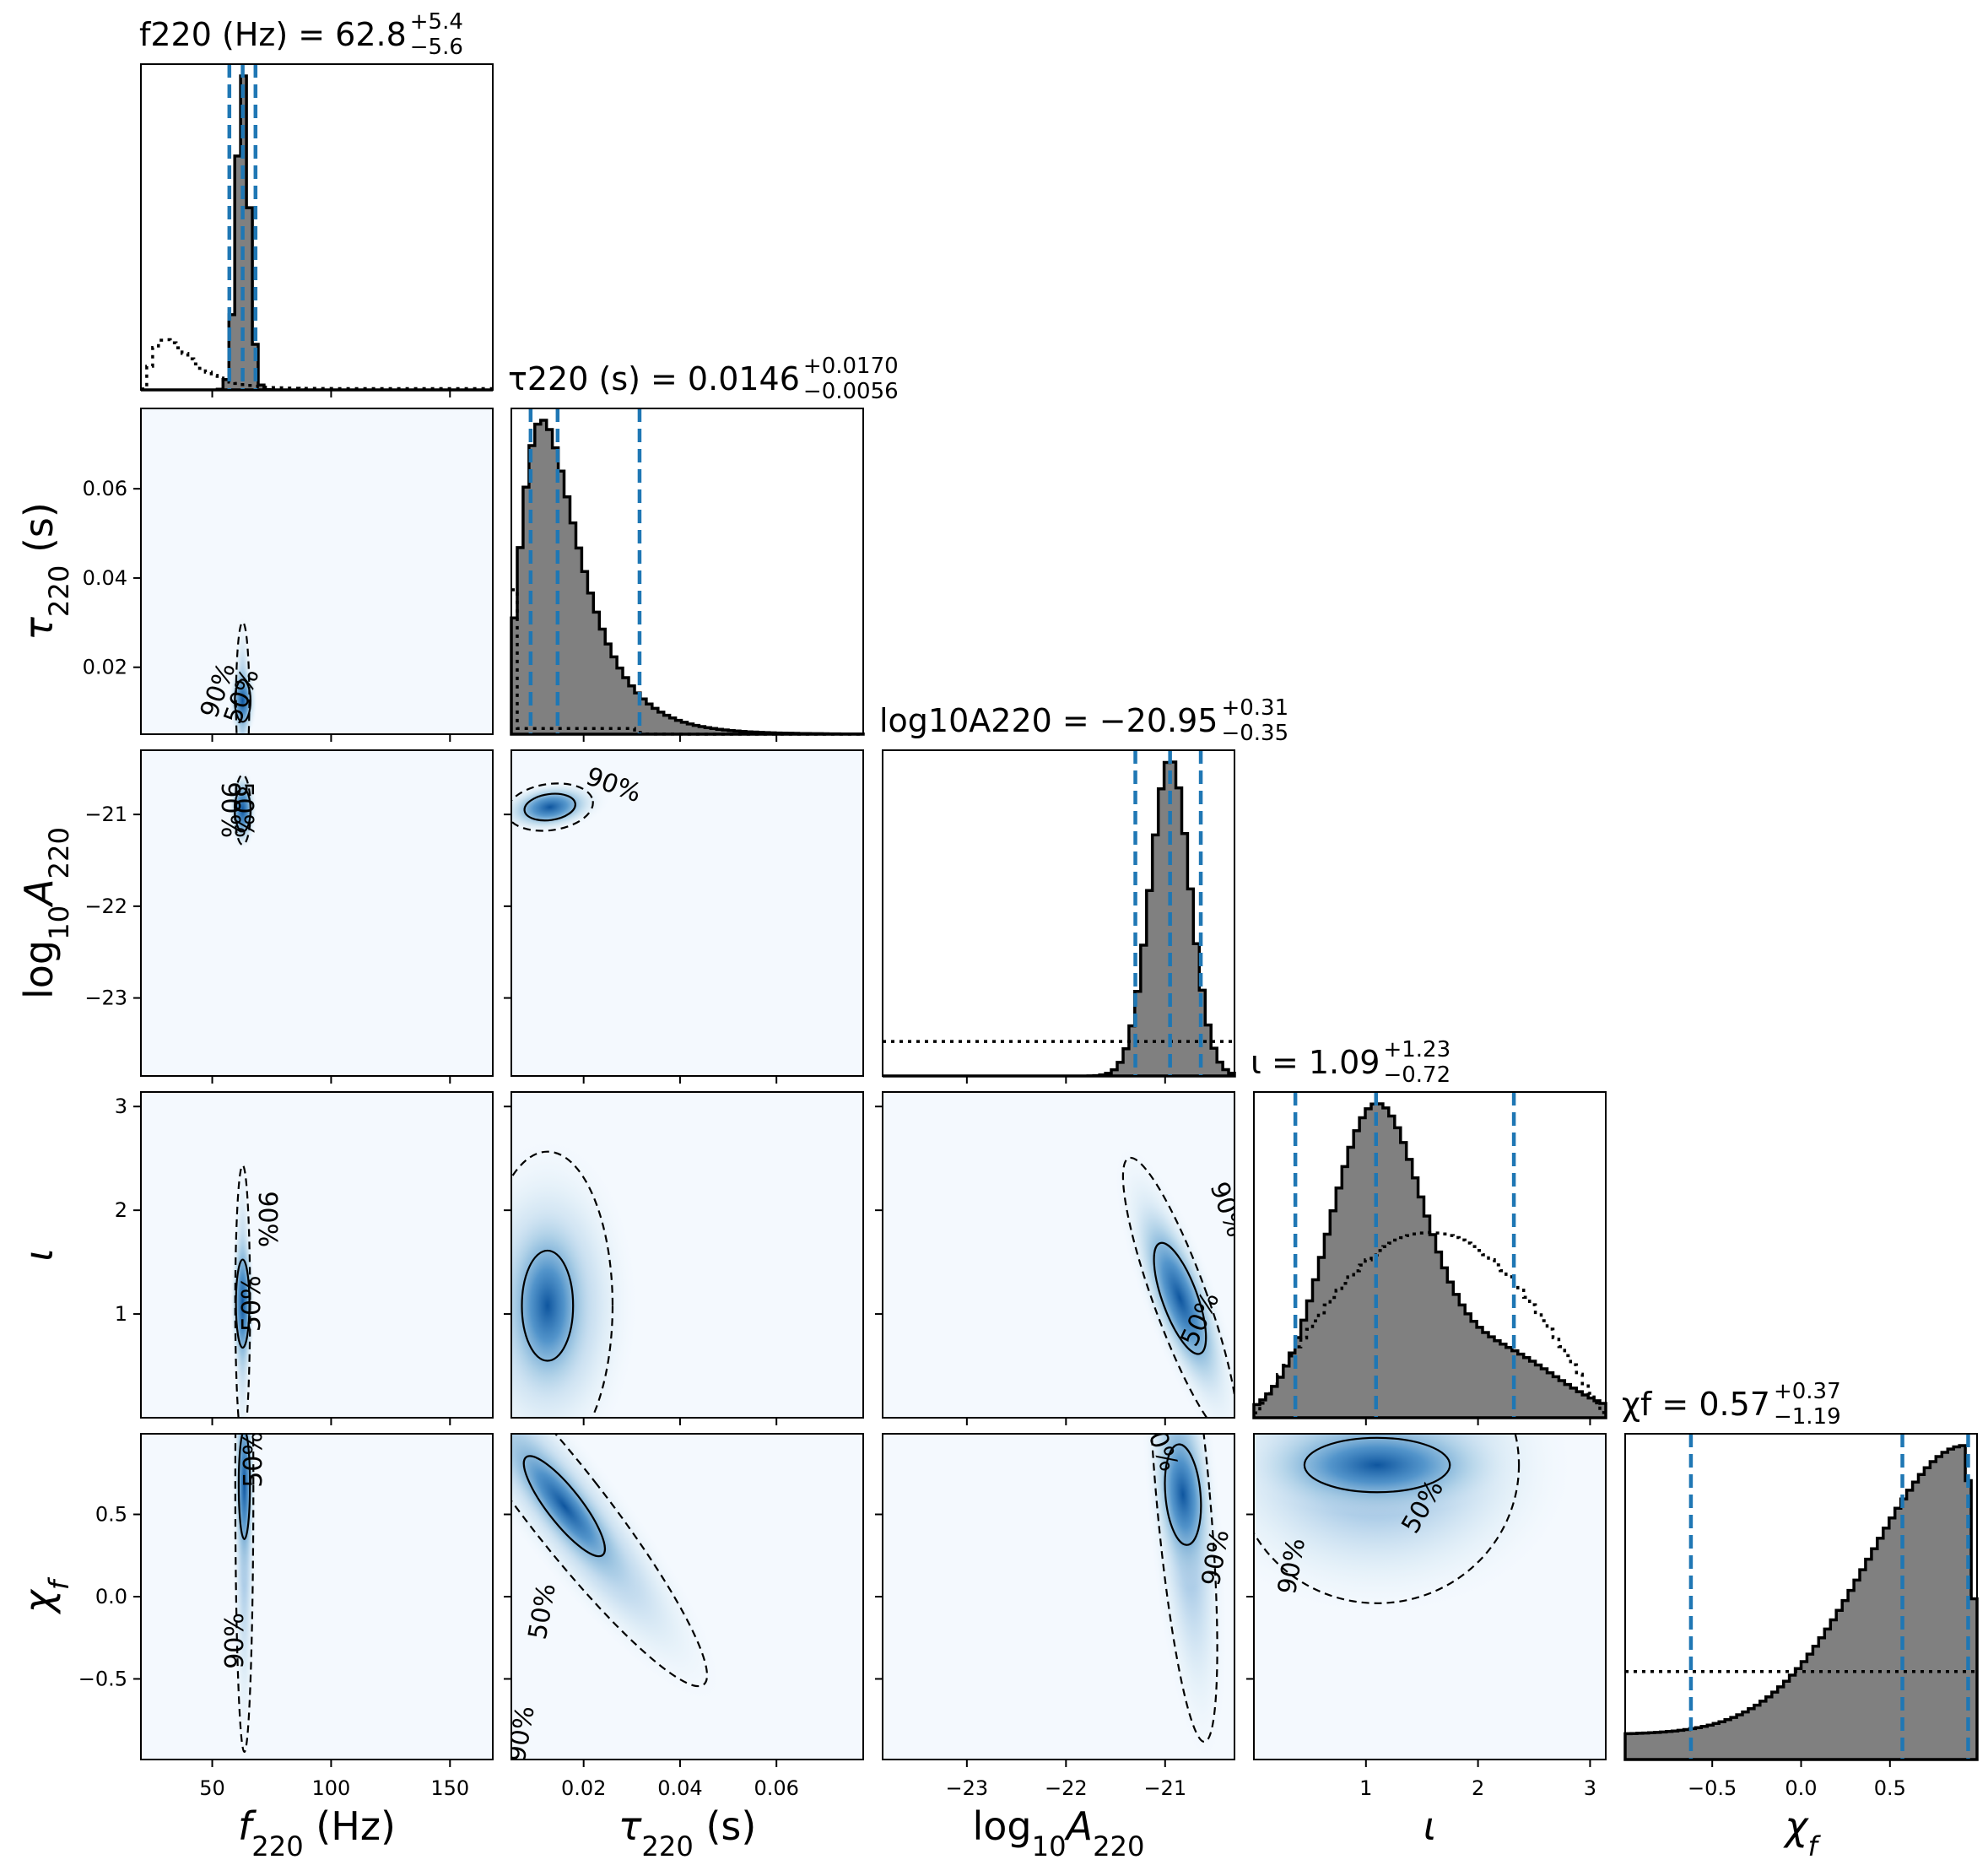  I want to click on x-axis-label-iota: ι, so click(1430, 1826).